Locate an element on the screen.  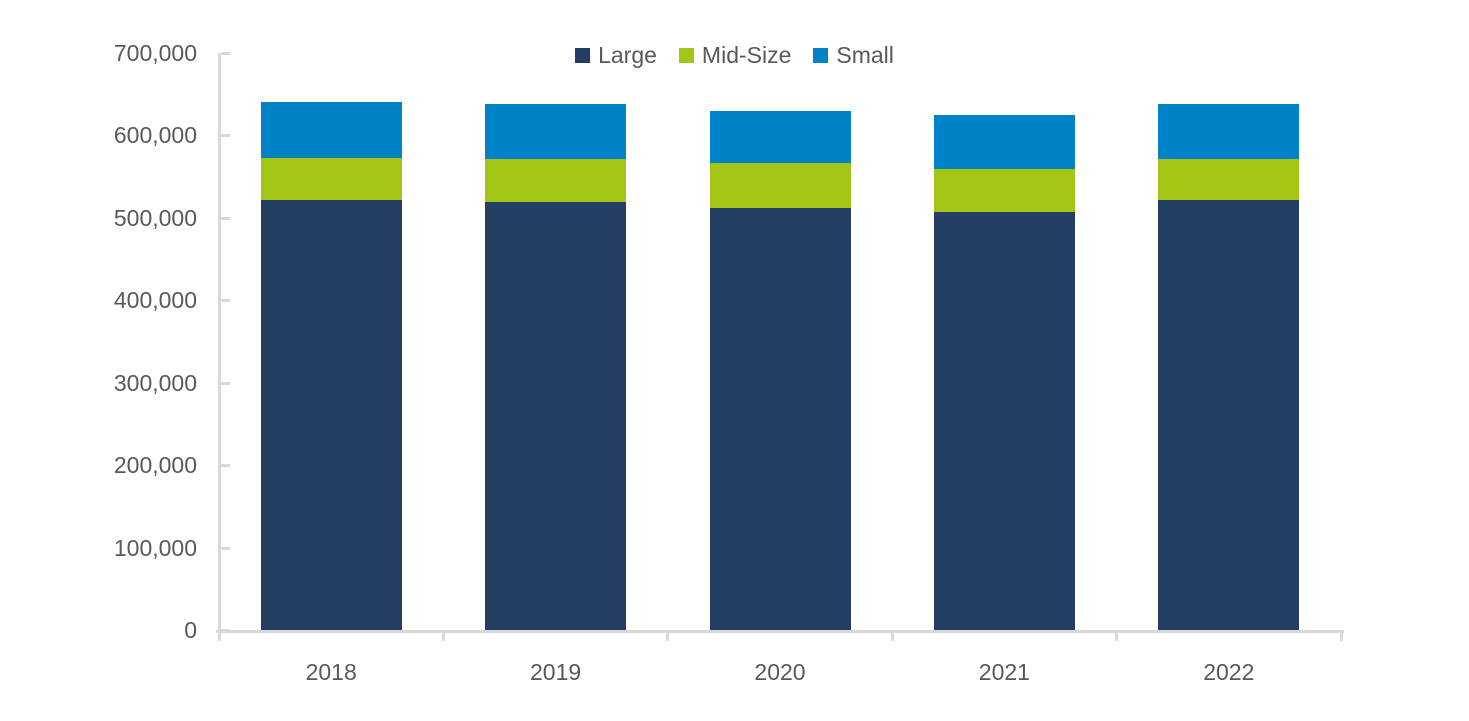
bar-2019-segment-small is located at coordinates (556, 131).